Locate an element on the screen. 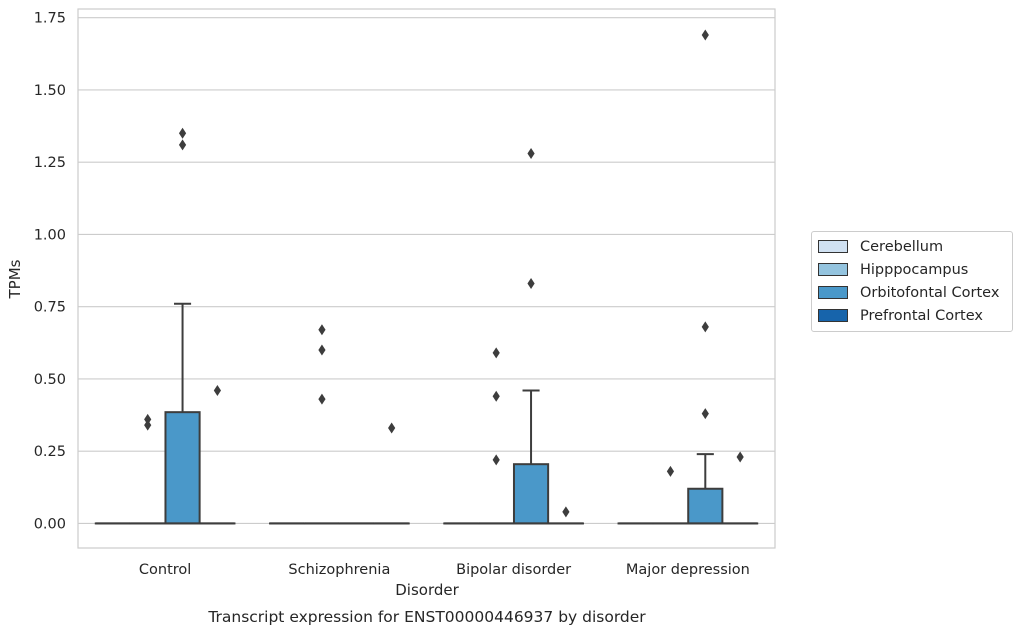 The height and width of the screenshot is (634, 1023). y-tick-label: 0.50 is located at coordinates (50, 380).